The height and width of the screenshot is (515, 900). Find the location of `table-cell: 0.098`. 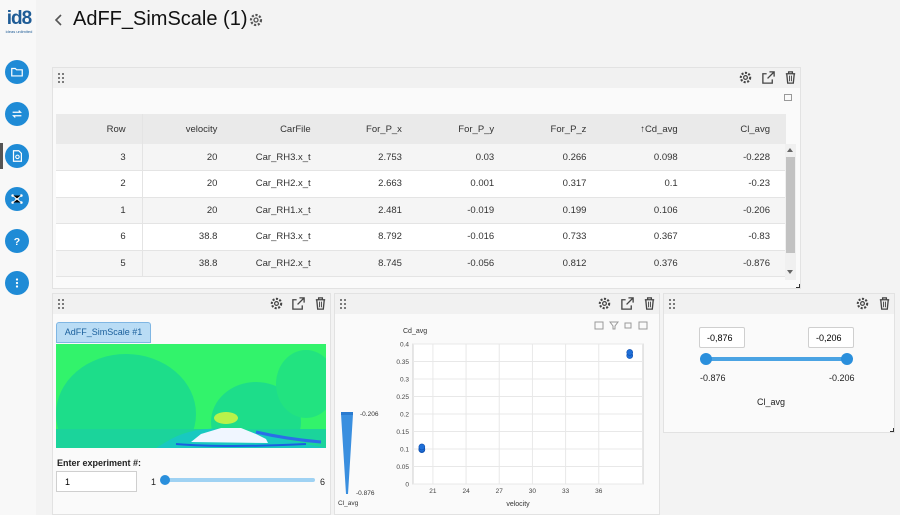

table-cell: 0.098 is located at coordinates (648, 157).